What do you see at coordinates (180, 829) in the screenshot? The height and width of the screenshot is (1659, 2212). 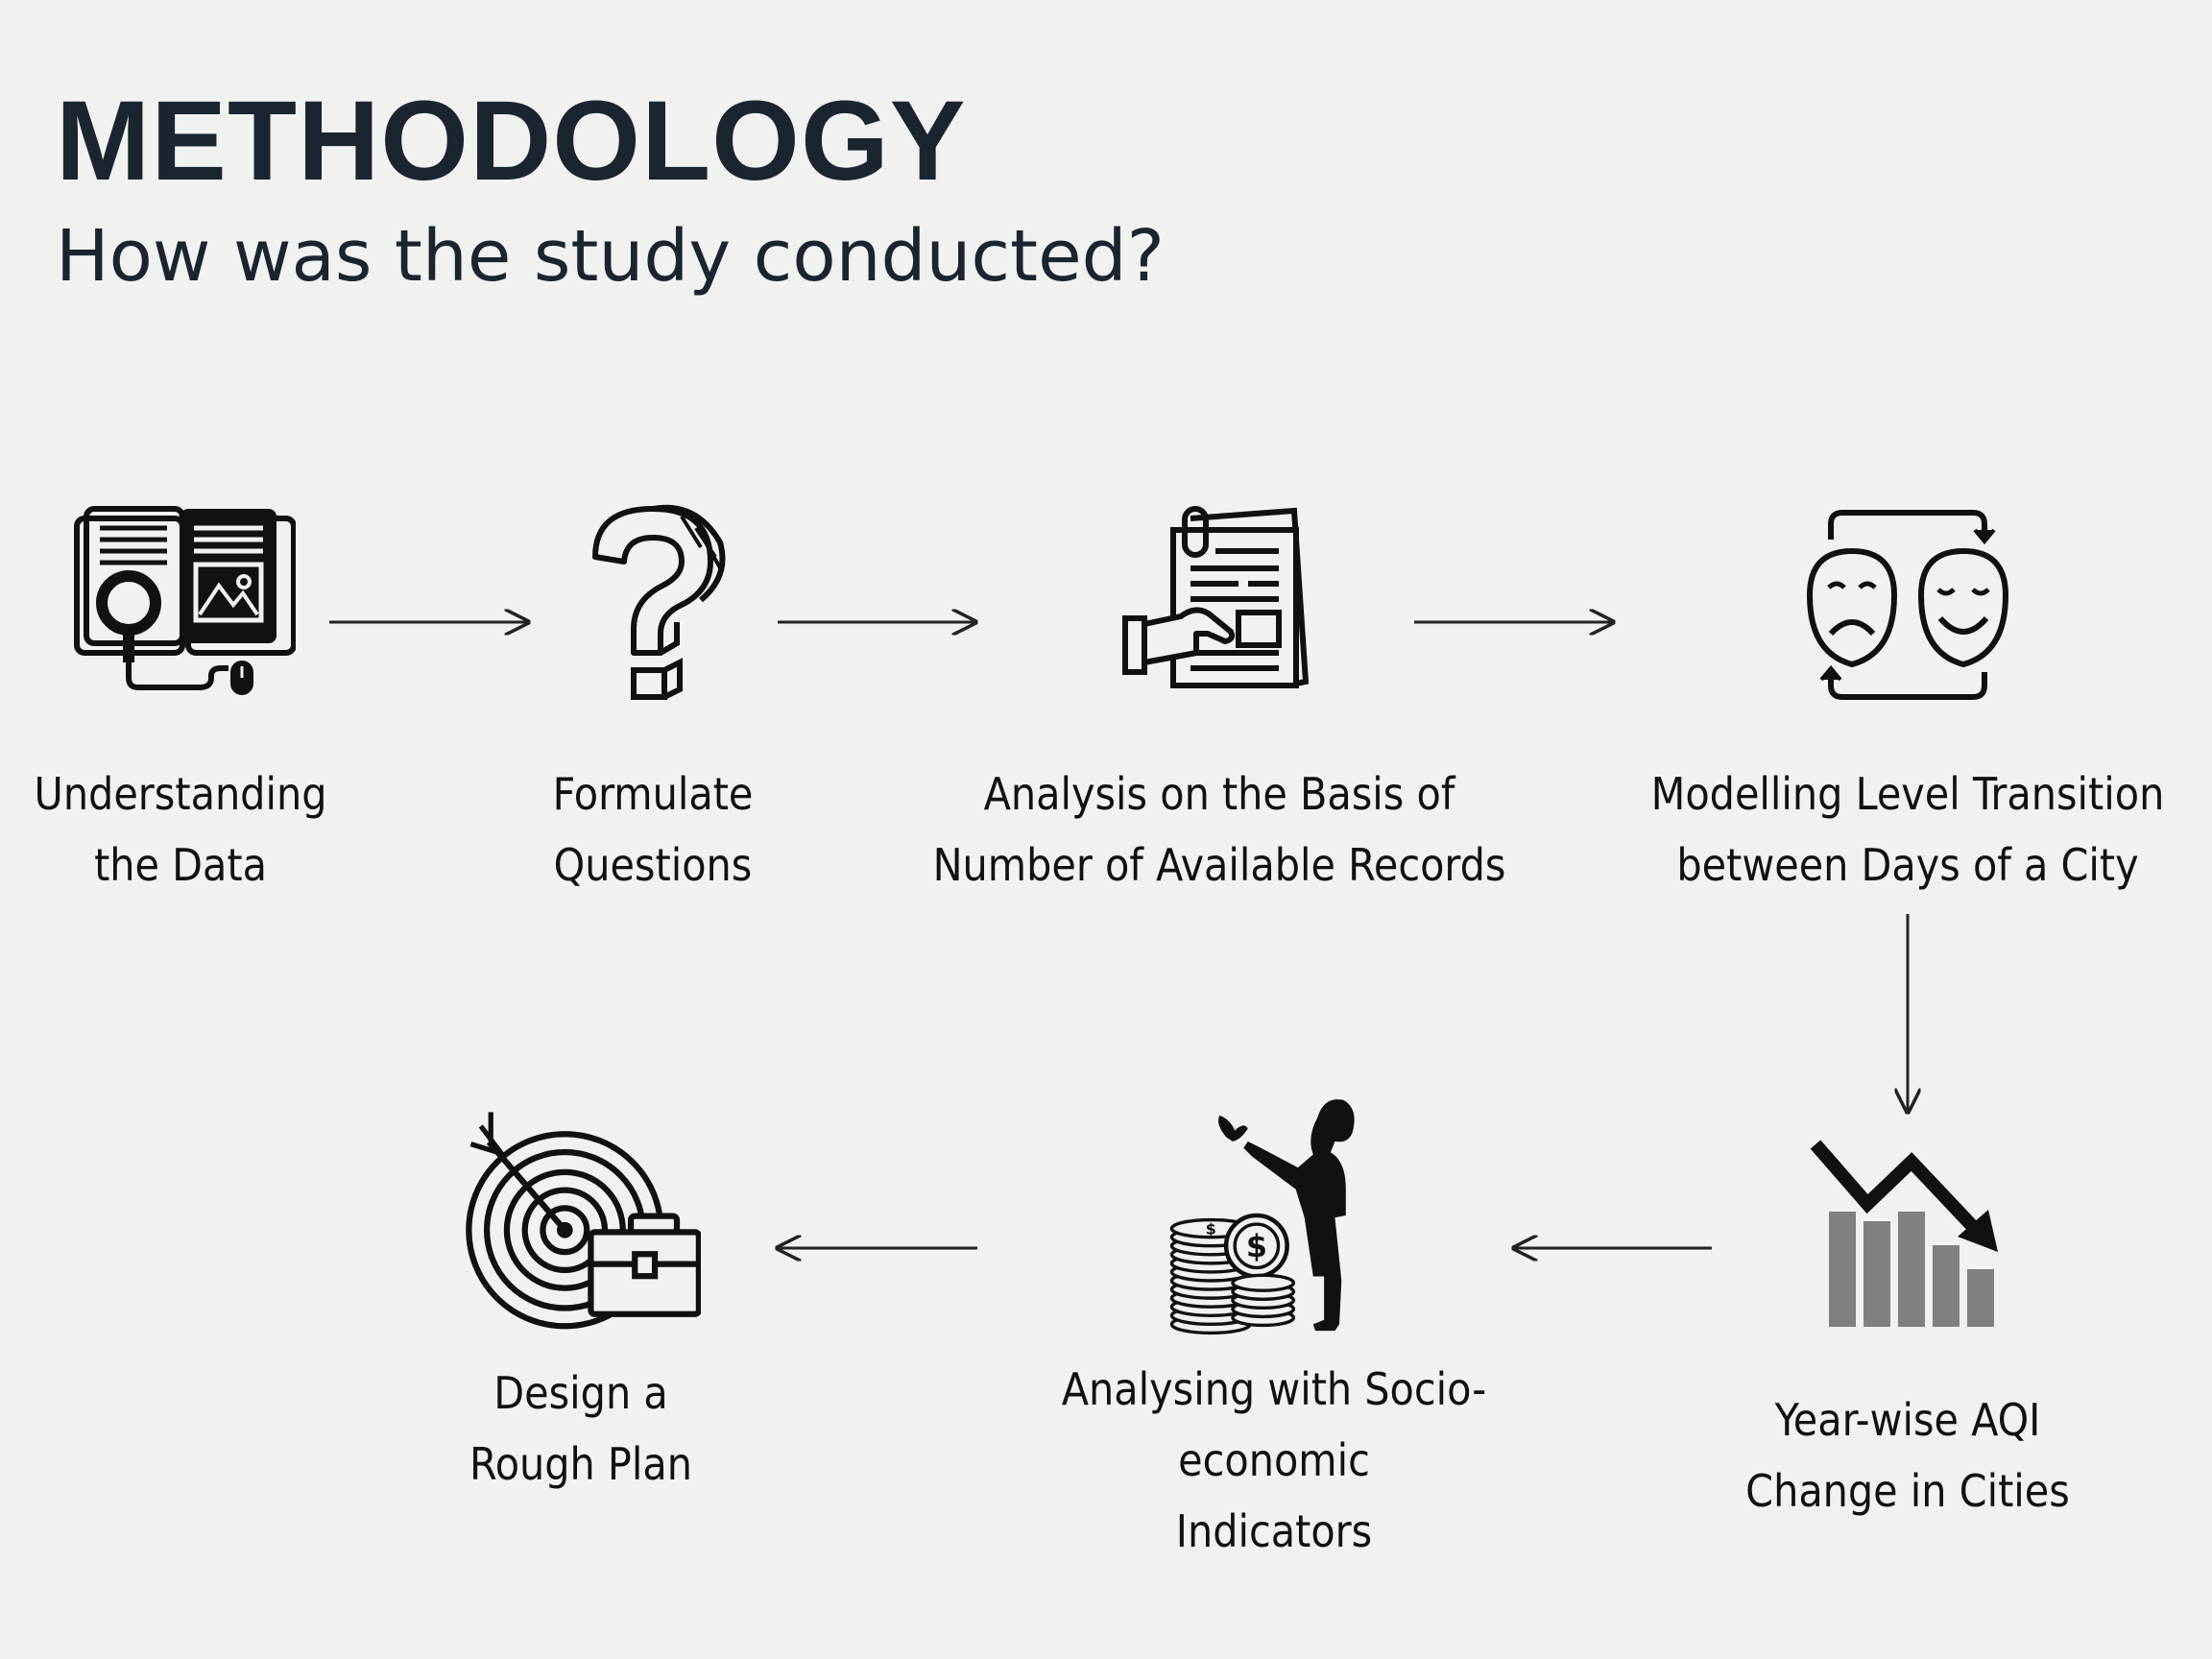 I see `step-label: Understanding the Data` at bounding box center [180, 829].